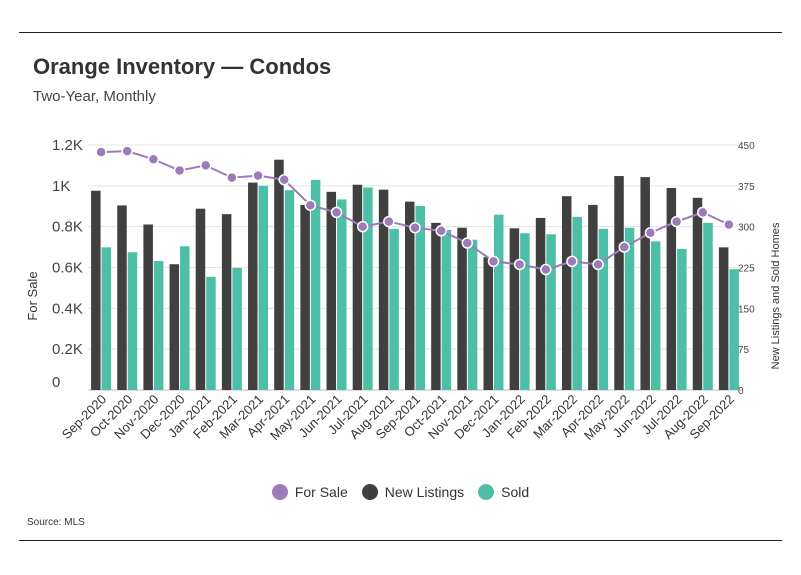  Describe the element at coordinates (61, 186) in the screenshot. I see `y-left-tick-label: 1K` at that location.